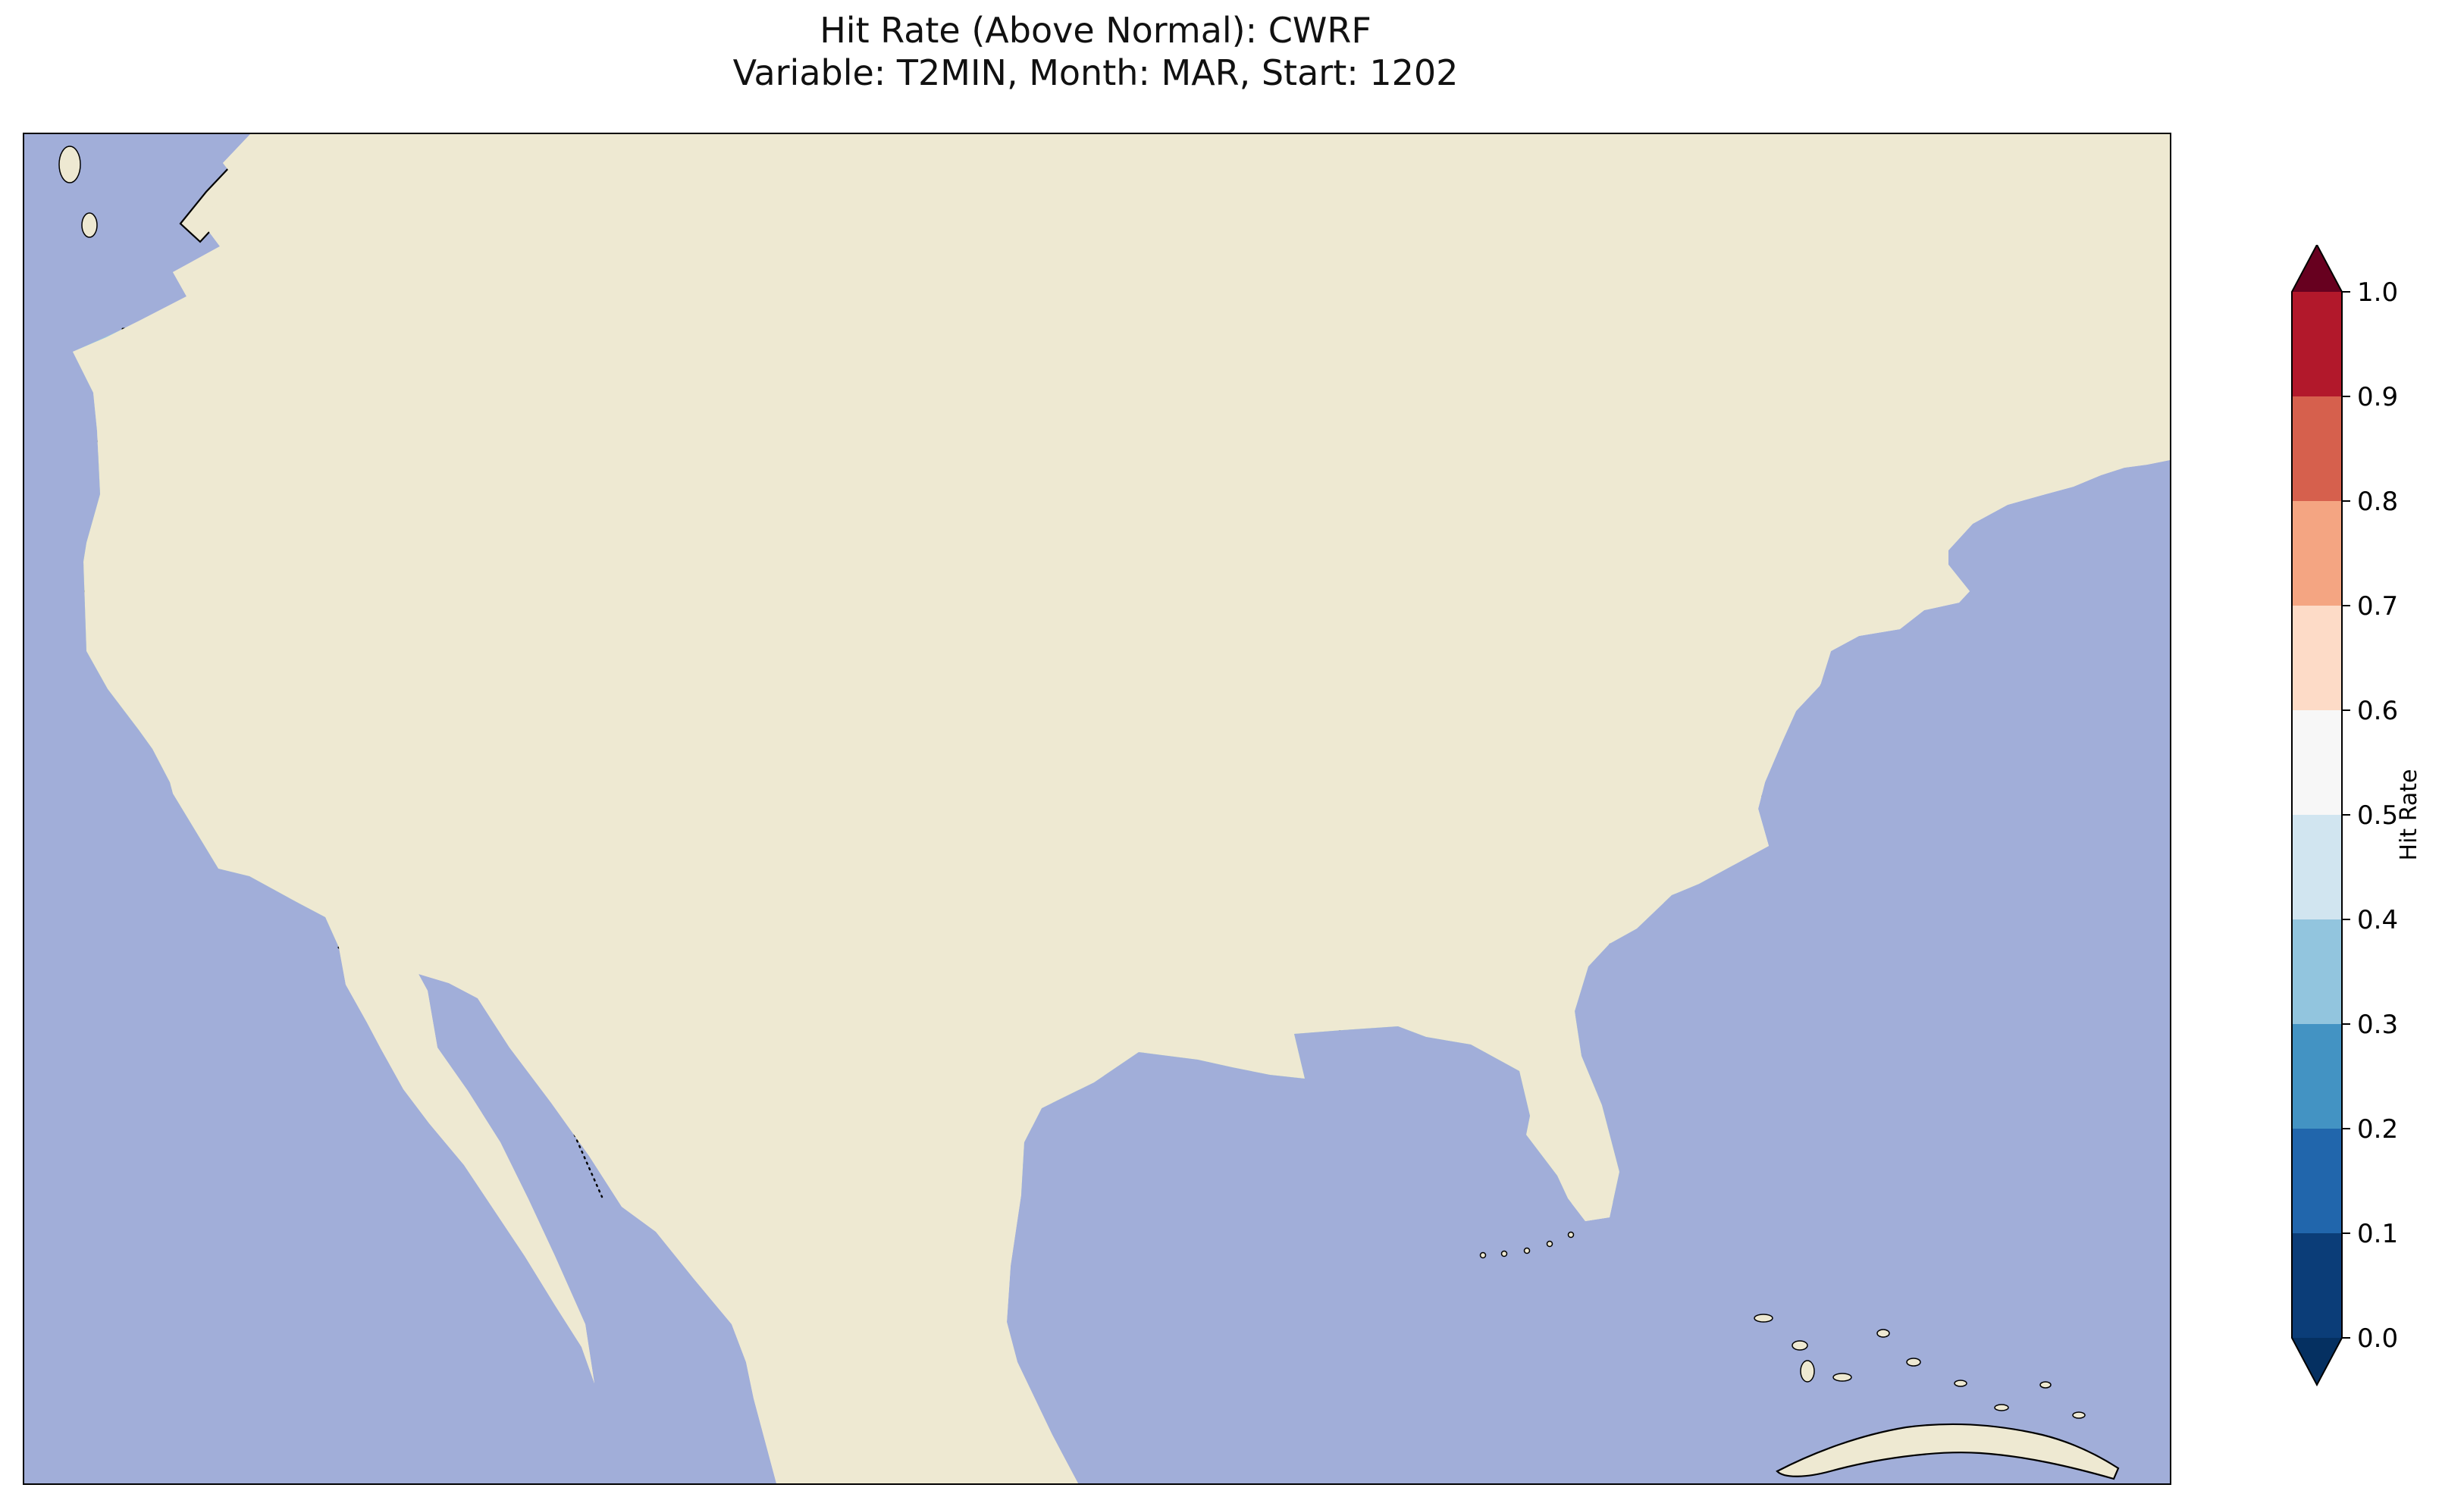  What do you see at coordinates (2377, 1025) in the screenshot?
I see `colorbar-tick-label: 0.3` at bounding box center [2377, 1025].